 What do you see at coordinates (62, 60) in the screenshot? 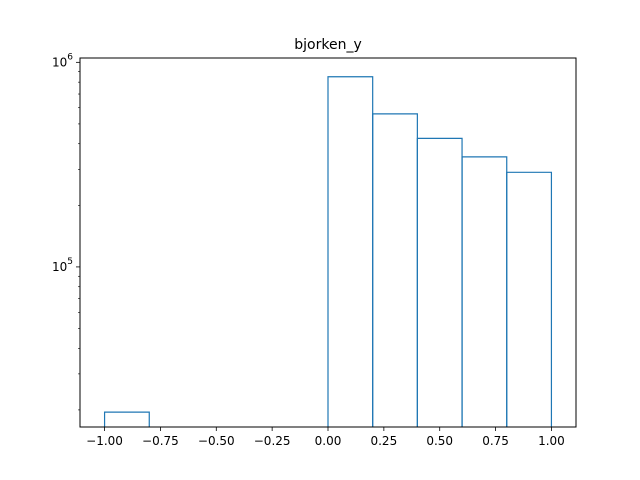
I see `y-tick-label: 10⁶` at bounding box center [62, 60].